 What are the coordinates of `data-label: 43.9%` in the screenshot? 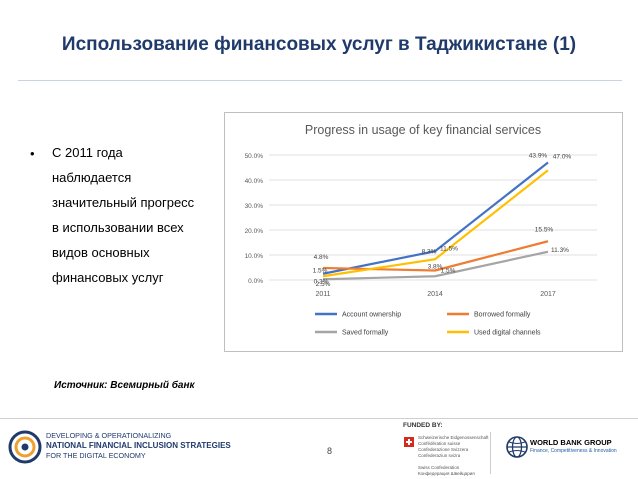 It's located at (538, 155).